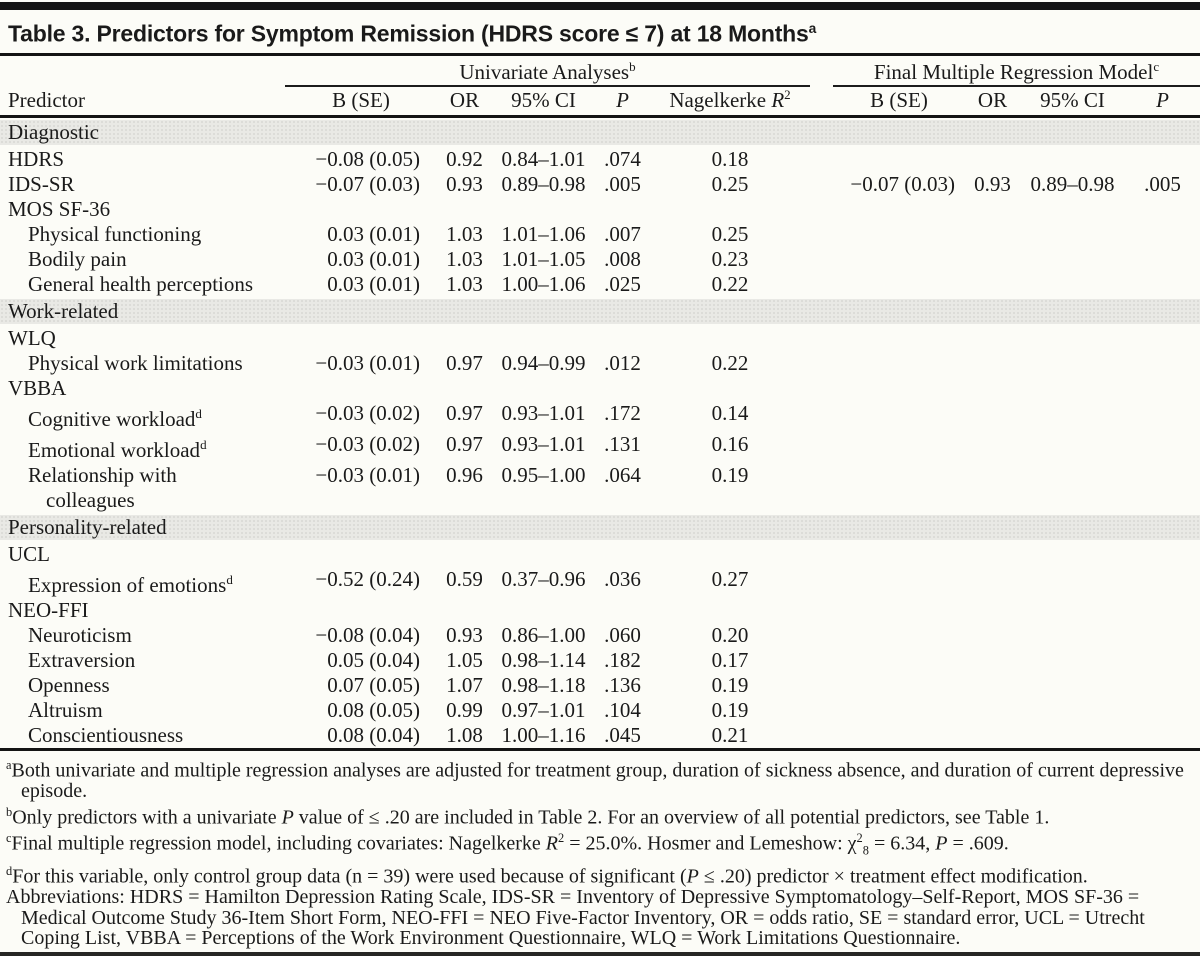 The image size is (1200, 956). I want to click on table-row: MOS SF-36, so click(600, 209).